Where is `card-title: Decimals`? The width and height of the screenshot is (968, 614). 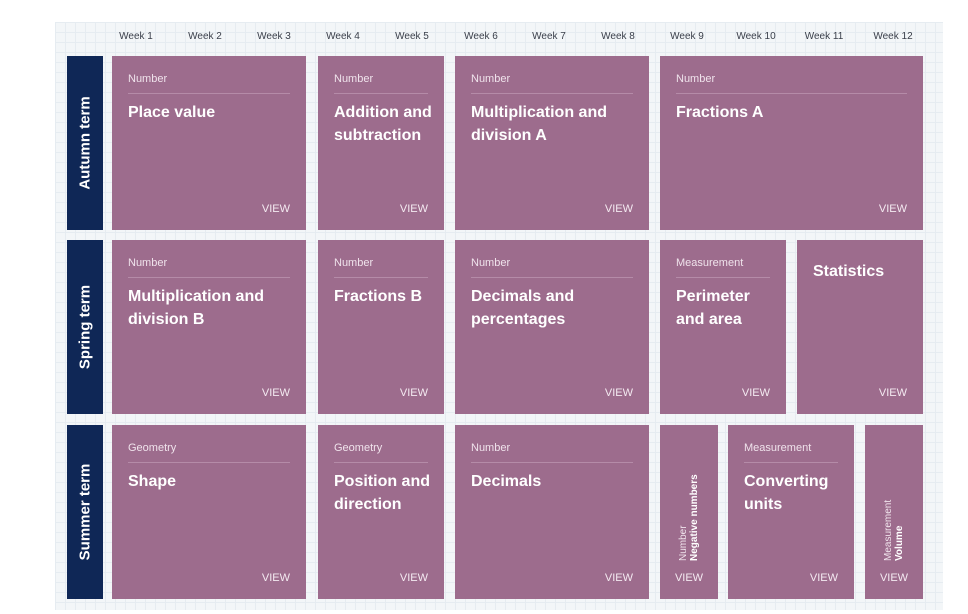 card-title: Decimals is located at coordinates (506, 481).